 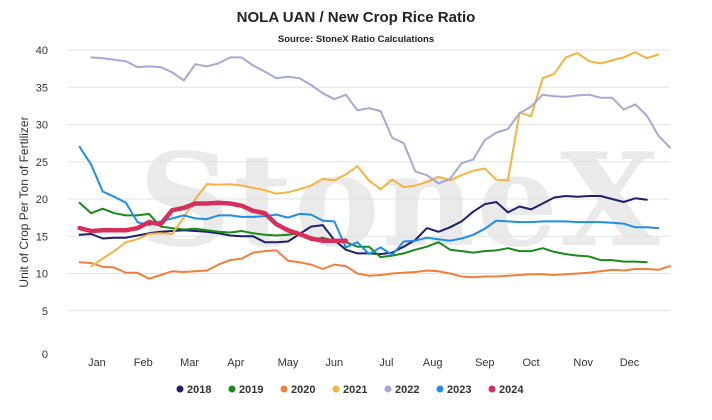 What do you see at coordinates (42, 200) in the screenshot?
I see `y-tick-label: 20` at bounding box center [42, 200].